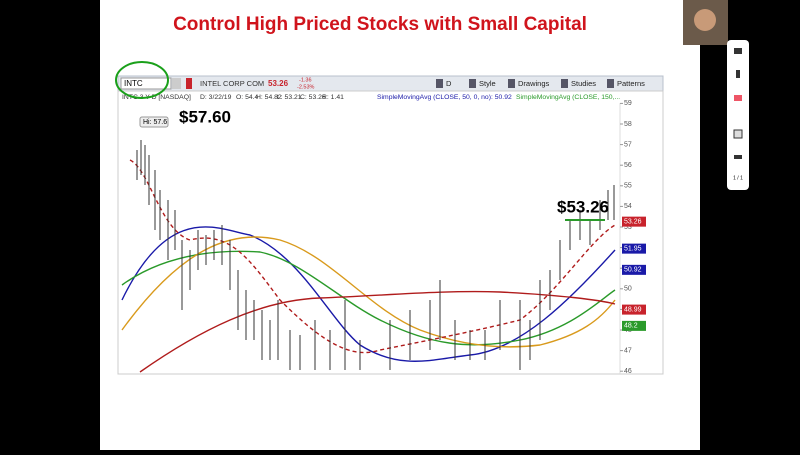 This screenshot has width=800, height=455. Describe the element at coordinates (216, 97) in the screenshot. I see `info-item: D: 3/22/19` at that location.